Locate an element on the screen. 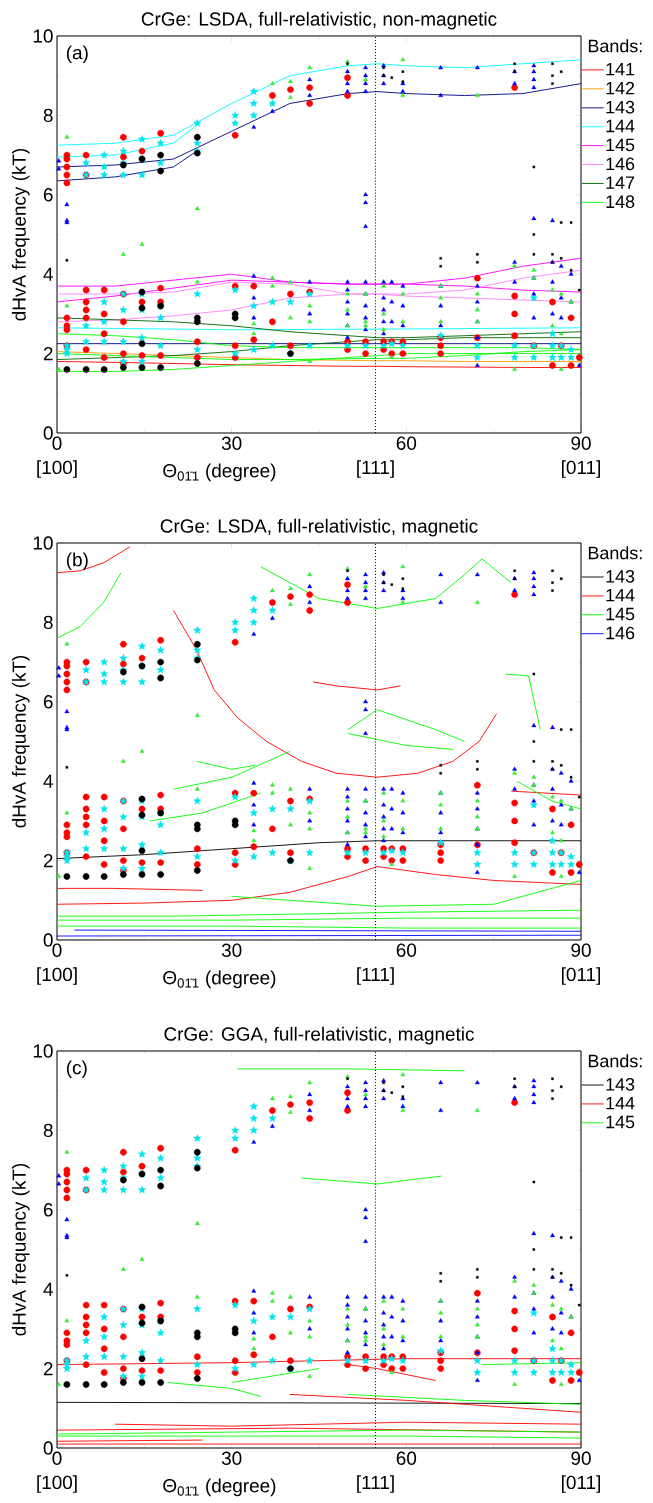 This screenshot has width=653, height=1503. chart-title: CrGe: LSDA, full-relativistic, non-magnetic is located at coordinates (319, 20).